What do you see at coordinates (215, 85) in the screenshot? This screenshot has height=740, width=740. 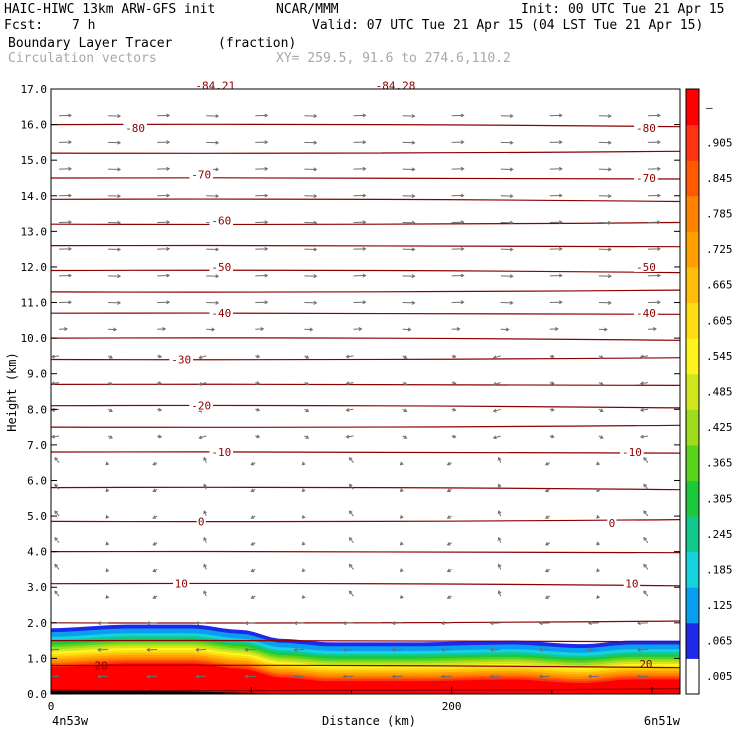 I see `contour-label: -84.21` at bounding box center [215, 85].